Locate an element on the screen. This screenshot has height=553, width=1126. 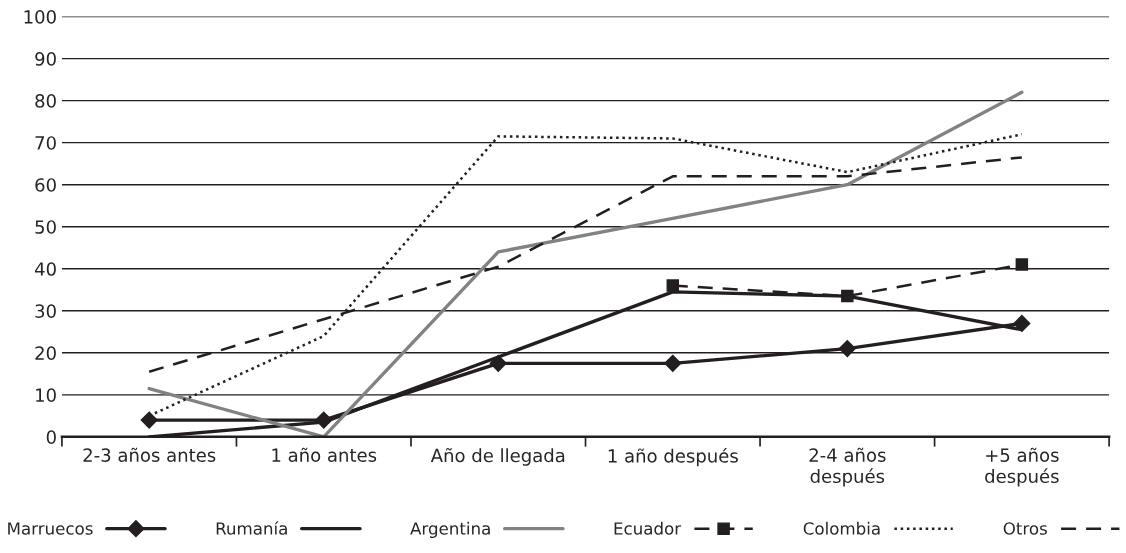
legend-label: Marruecos is located at coordinates (50, 528).